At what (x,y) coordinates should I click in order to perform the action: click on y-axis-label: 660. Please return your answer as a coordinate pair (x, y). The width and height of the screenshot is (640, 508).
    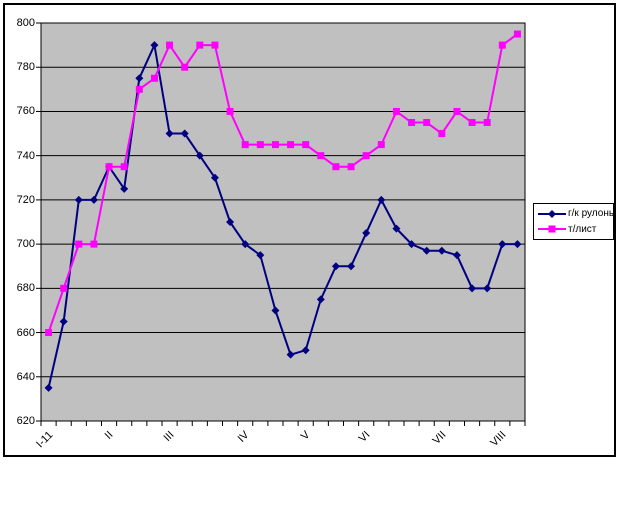
    Looking at the image, I should click on (25, 332).